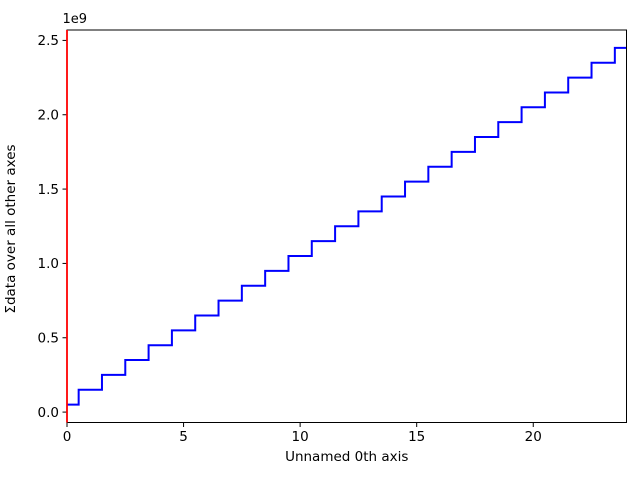 The image size is (640, 480). What do you see at coordinates (346, 457) in the screenshot?
I see `x-axis-label: Unnamed 0th axis` at bounding box center [346, 457].